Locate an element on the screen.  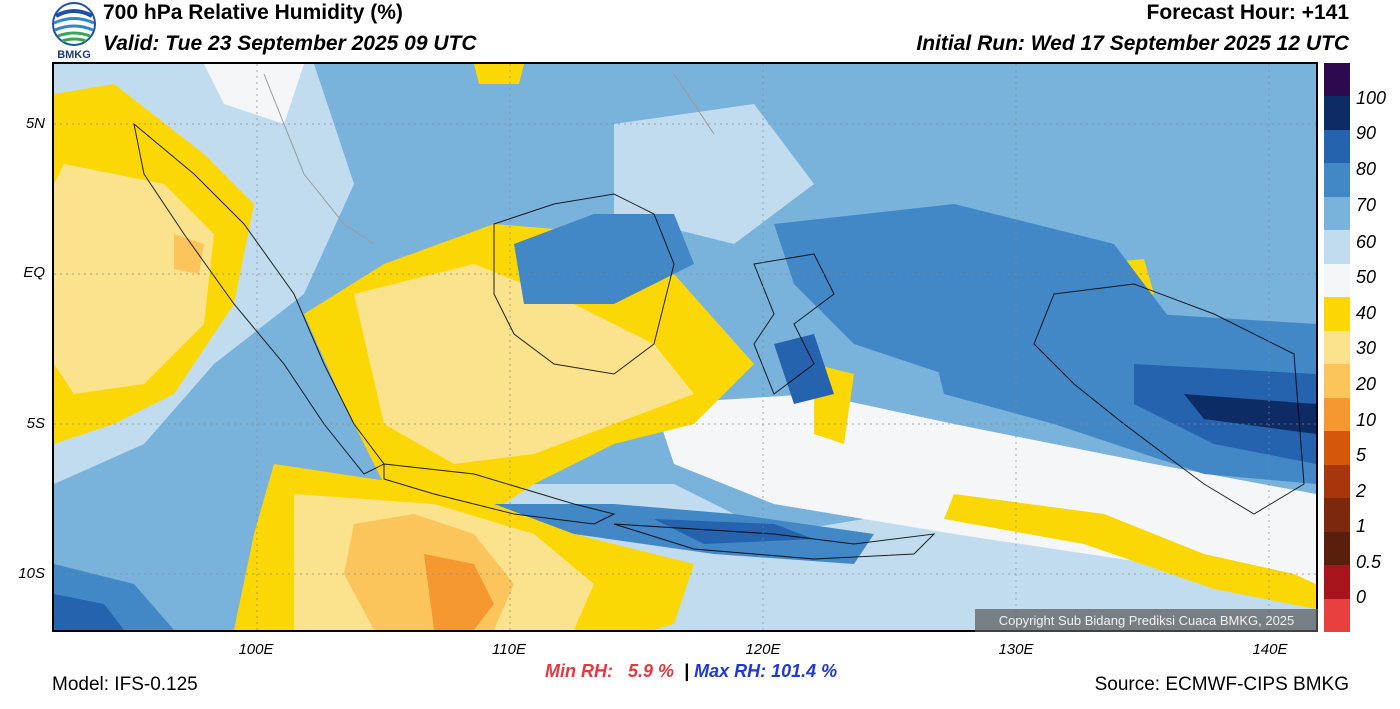
borneo-outline is located at coordinates (584, 284).